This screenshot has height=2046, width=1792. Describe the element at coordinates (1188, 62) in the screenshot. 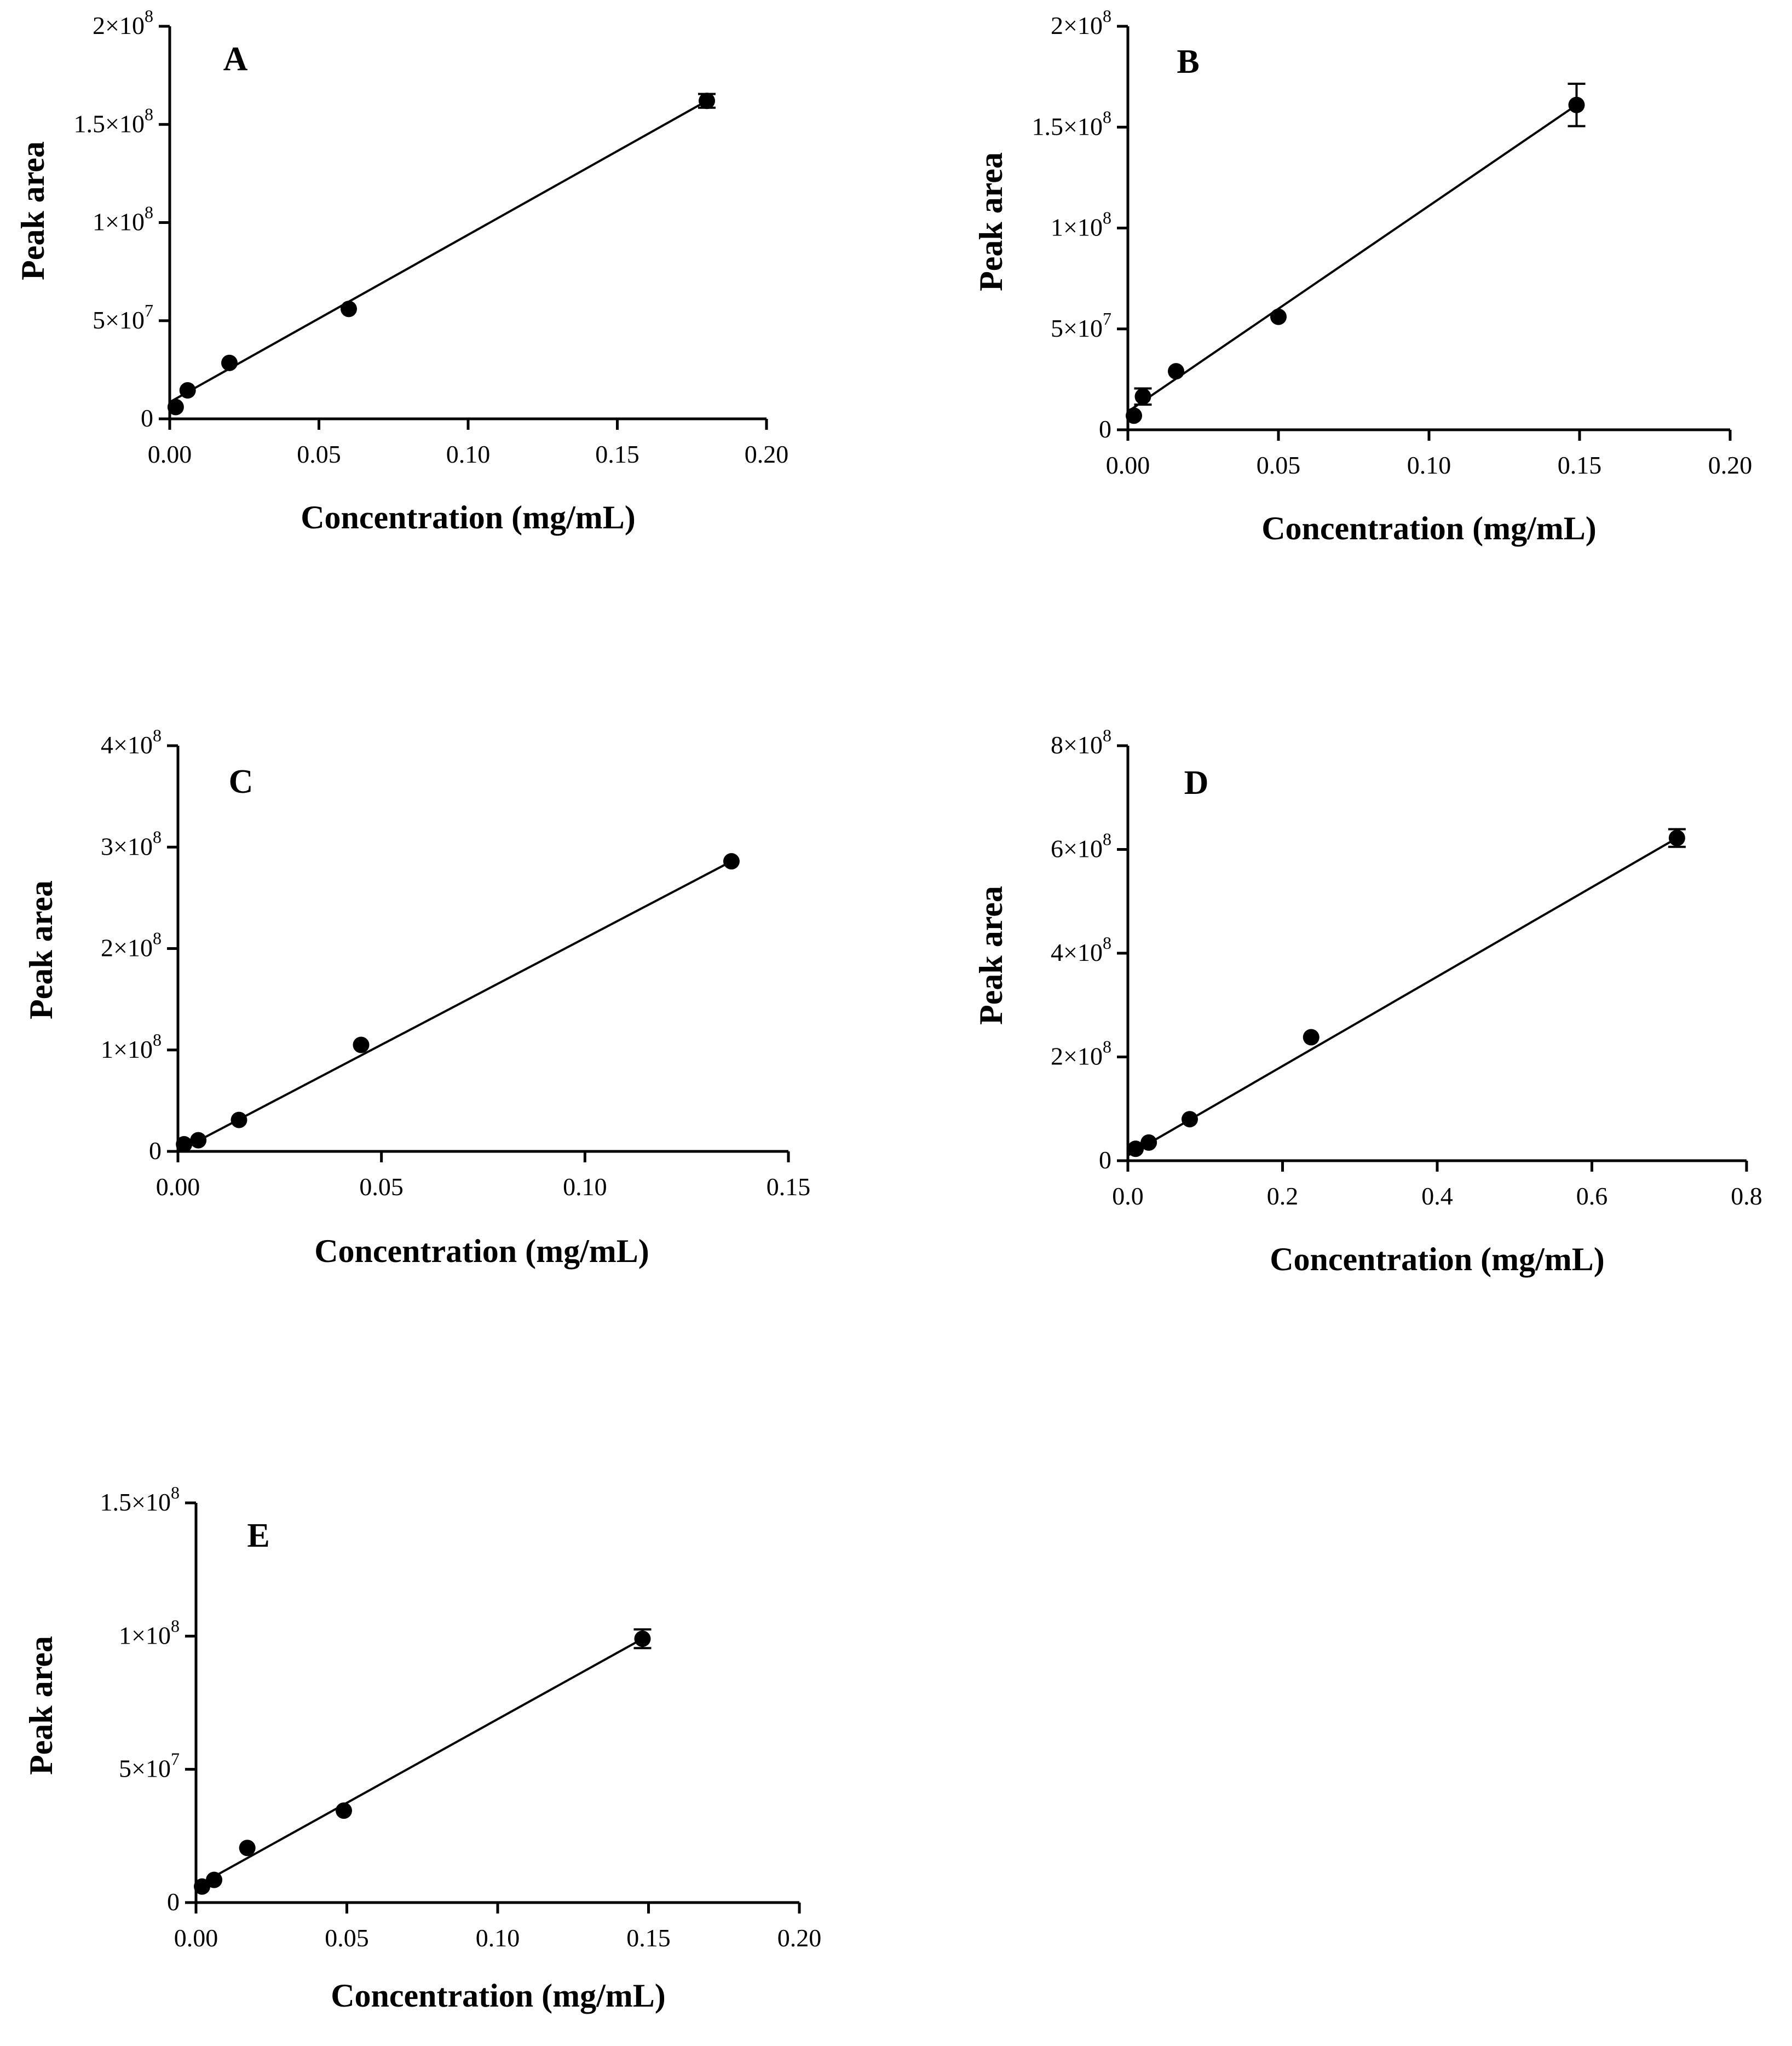

I see `panel-label: B` at that location.